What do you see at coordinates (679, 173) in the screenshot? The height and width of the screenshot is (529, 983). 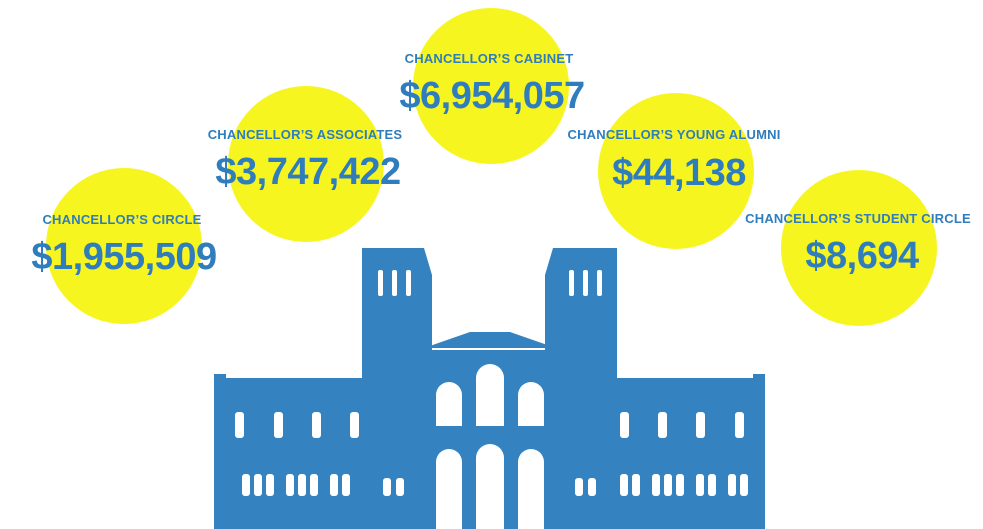 I see `chancellors-young-alumni-amount: $44,138` at bounding box center [679, 173].